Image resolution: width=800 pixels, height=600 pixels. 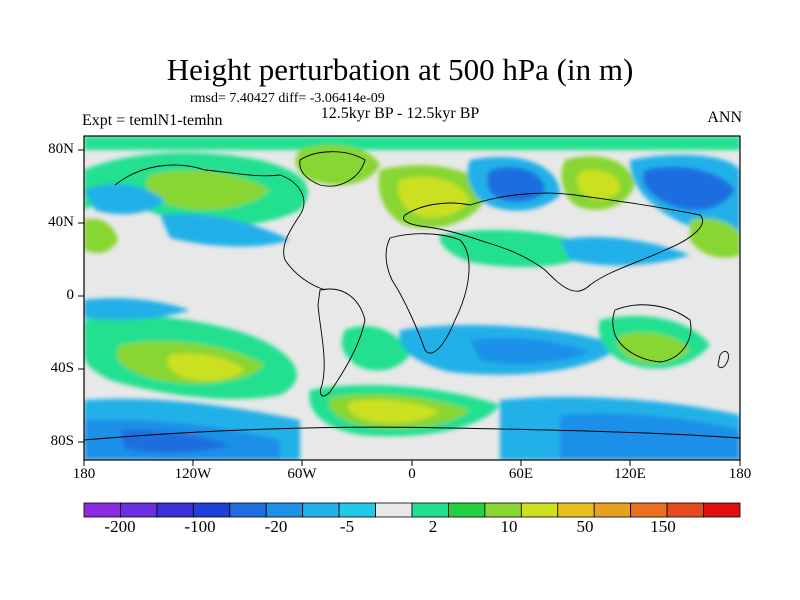 I want to click on lon-label: 60E, so click(x=521, y=474).